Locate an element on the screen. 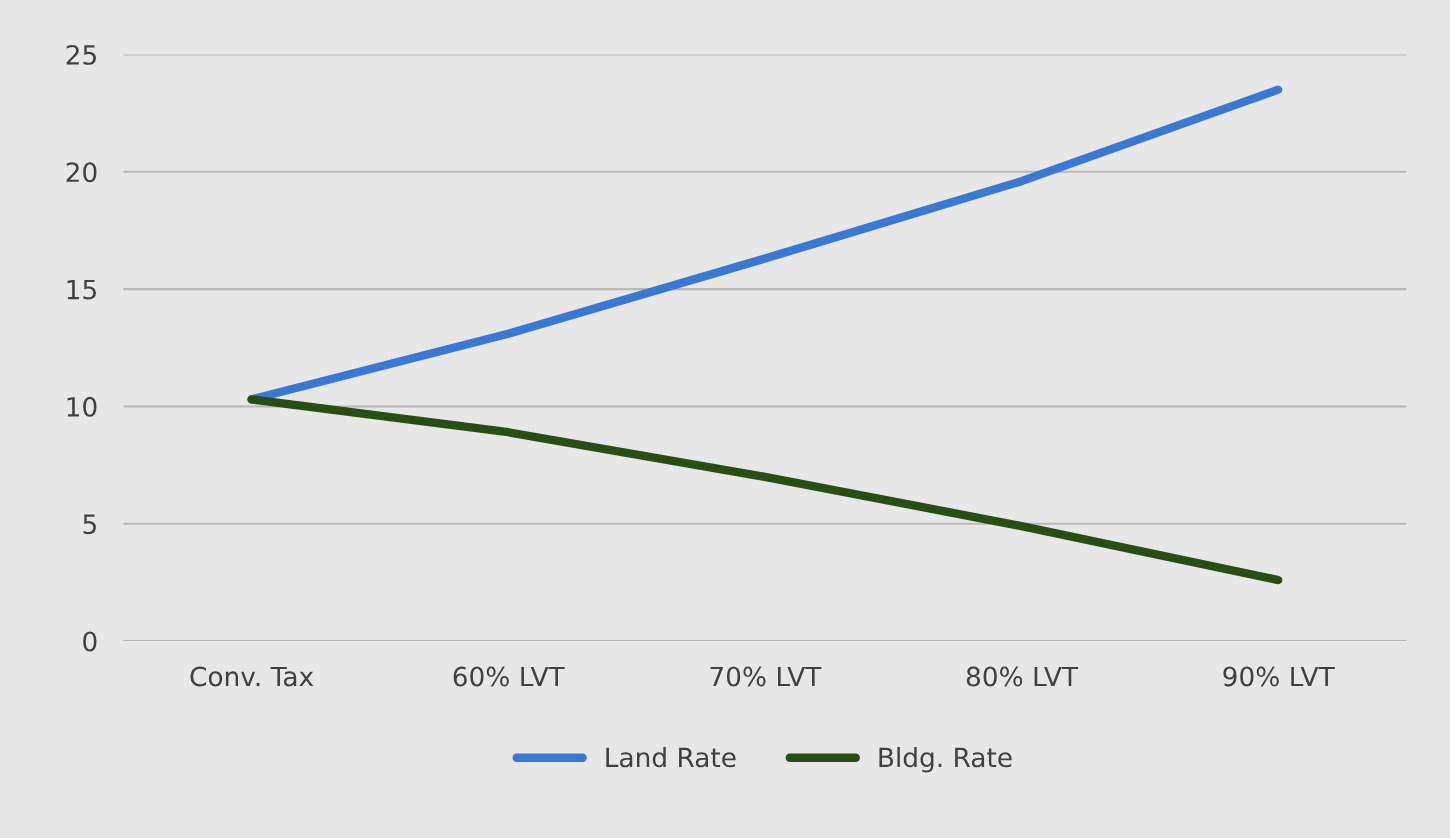  y-tick-label: 20 is located at coordinates (81, 172).